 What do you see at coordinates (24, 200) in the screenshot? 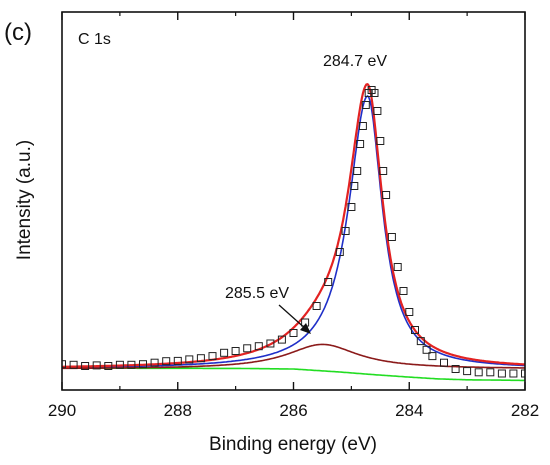
I see `y-axis-label: Intensity (a.u.)` at bounding box center [24, 200].